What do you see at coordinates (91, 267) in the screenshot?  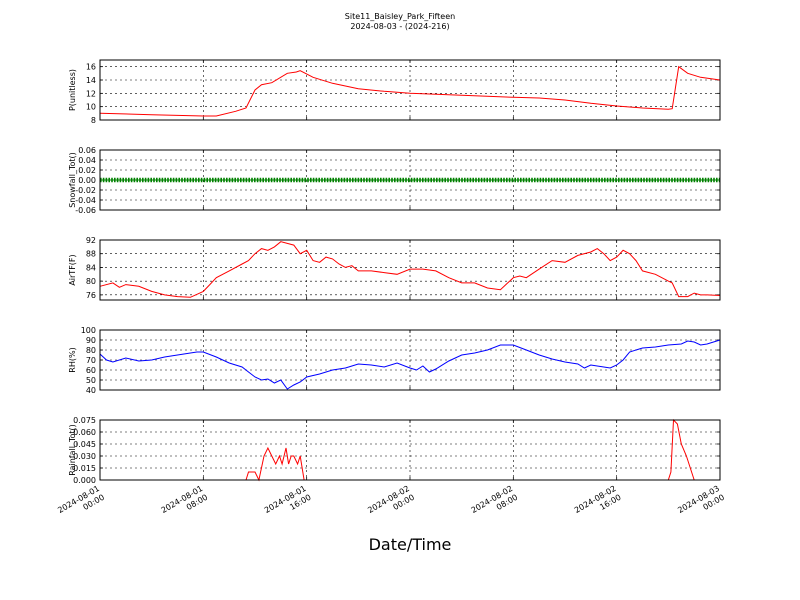 I see `y-tick-label: 84` at bounding box center [91, 267].